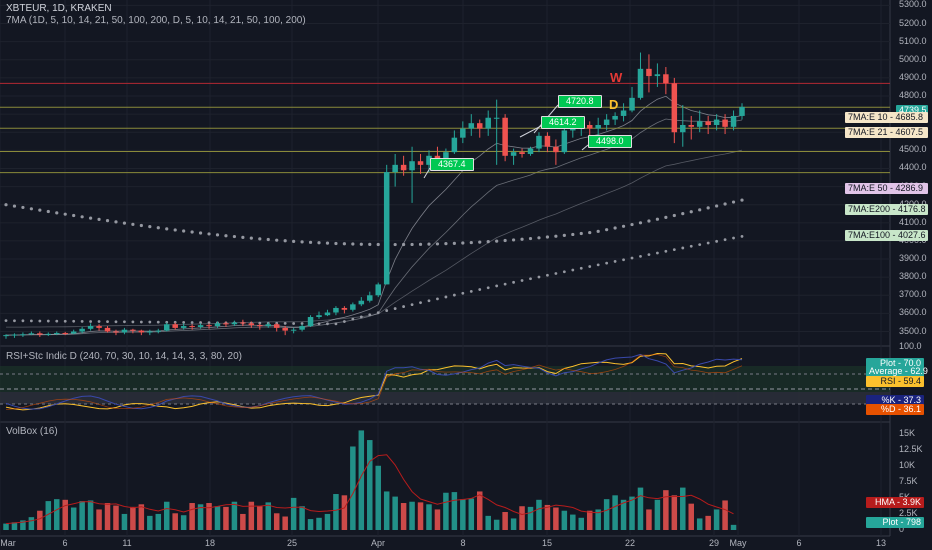 The height and width of the screenshot is (550, 932). What do you see at coordinates (886, 117) in the screenshot?
I see `price-tag: 7MA:E 10 - 4685.8` at bounding box center [886, 117].